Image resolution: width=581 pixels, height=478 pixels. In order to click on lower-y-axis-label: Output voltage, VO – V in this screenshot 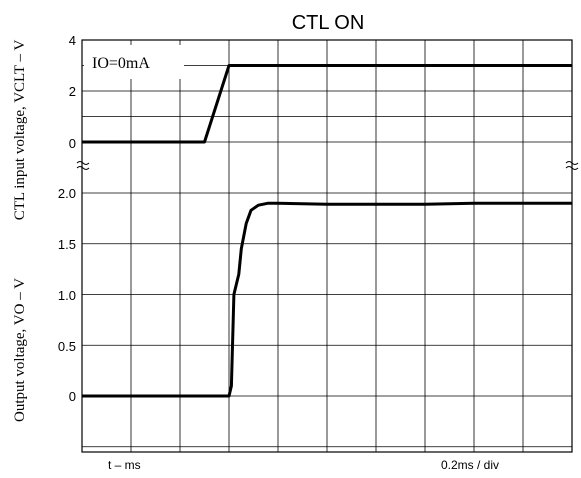, I will do `click(20, 350)`.